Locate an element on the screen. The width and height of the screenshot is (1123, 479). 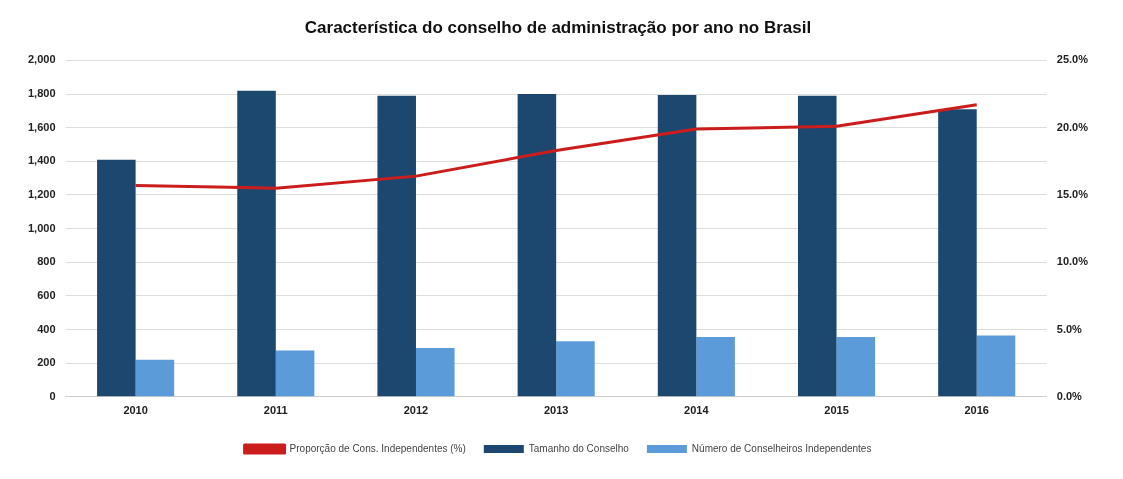
y2-tick-label: 10.0% is located at coordinates (1072, 261).